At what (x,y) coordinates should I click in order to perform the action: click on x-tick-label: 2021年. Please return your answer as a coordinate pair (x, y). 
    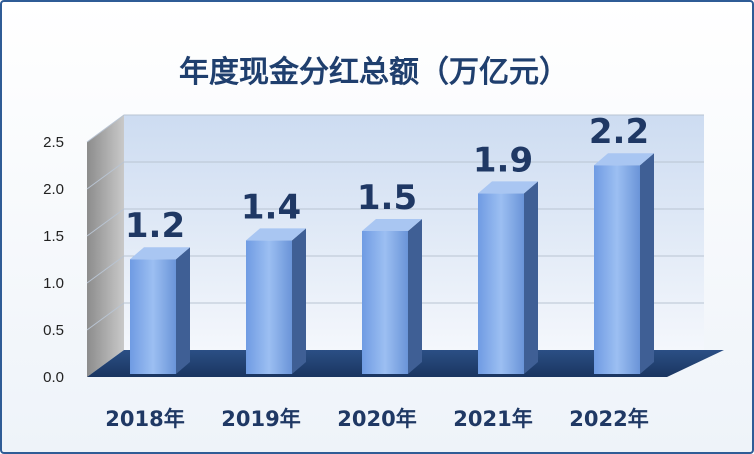
    Looking at the image, I should click on (492, 419).